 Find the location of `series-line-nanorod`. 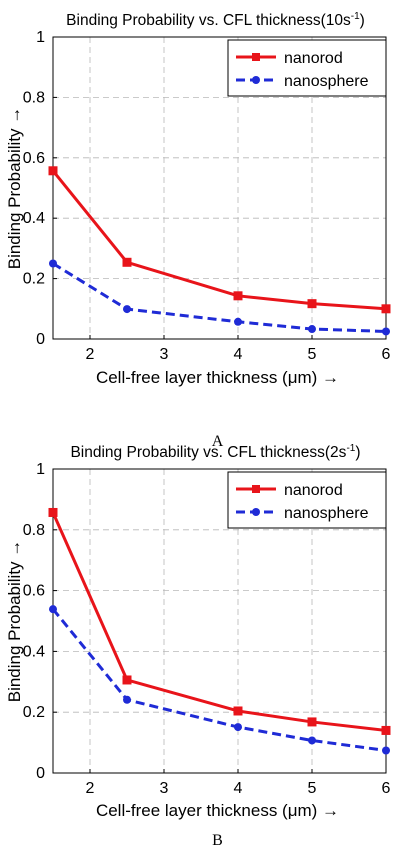

series-line-nanorod is located at coordinates (219, 240).